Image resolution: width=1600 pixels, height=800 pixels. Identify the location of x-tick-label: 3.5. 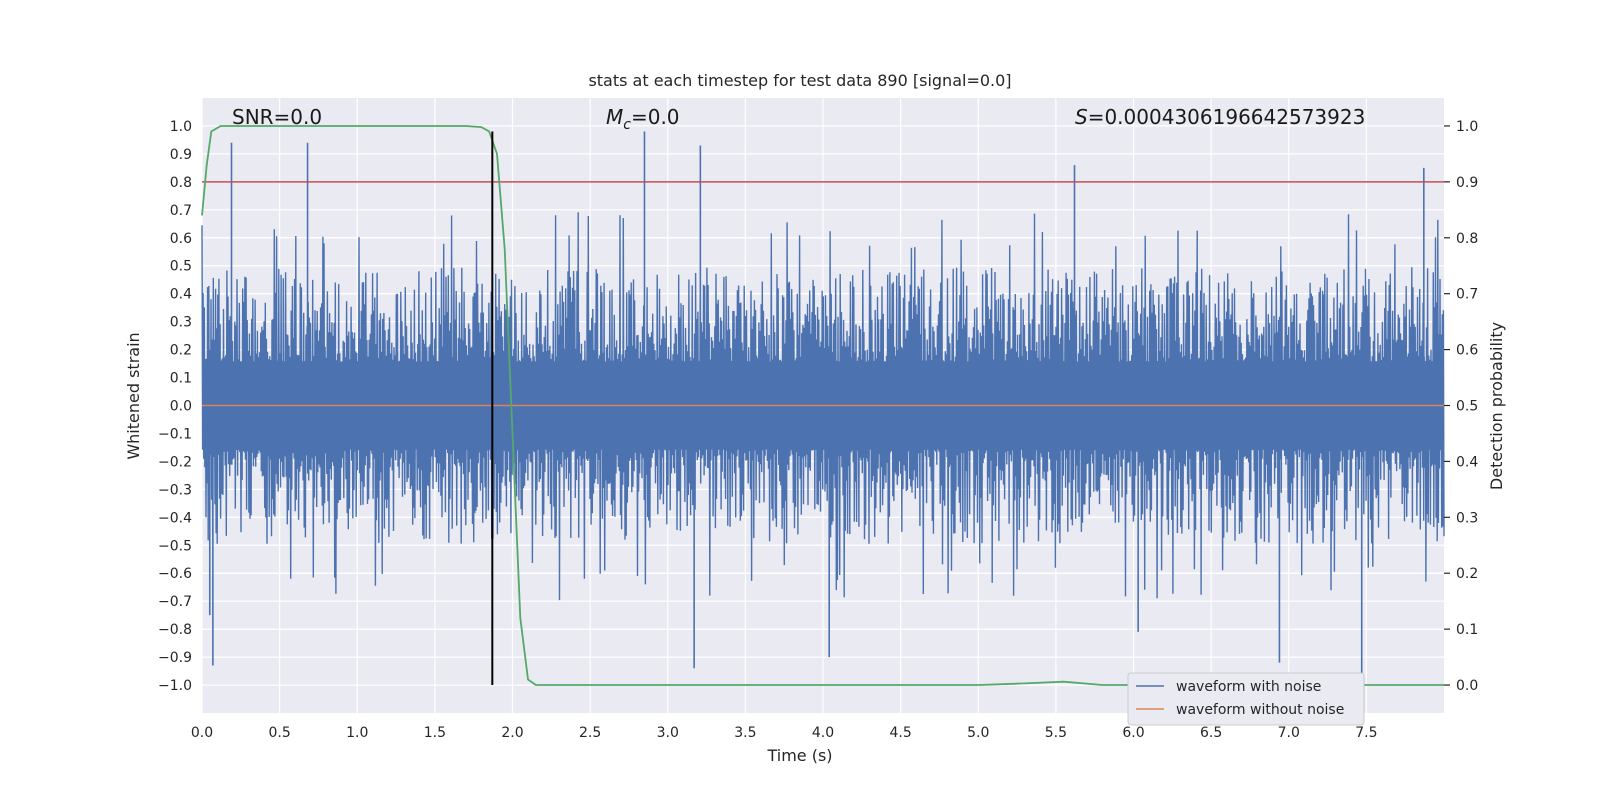
(745, 733).